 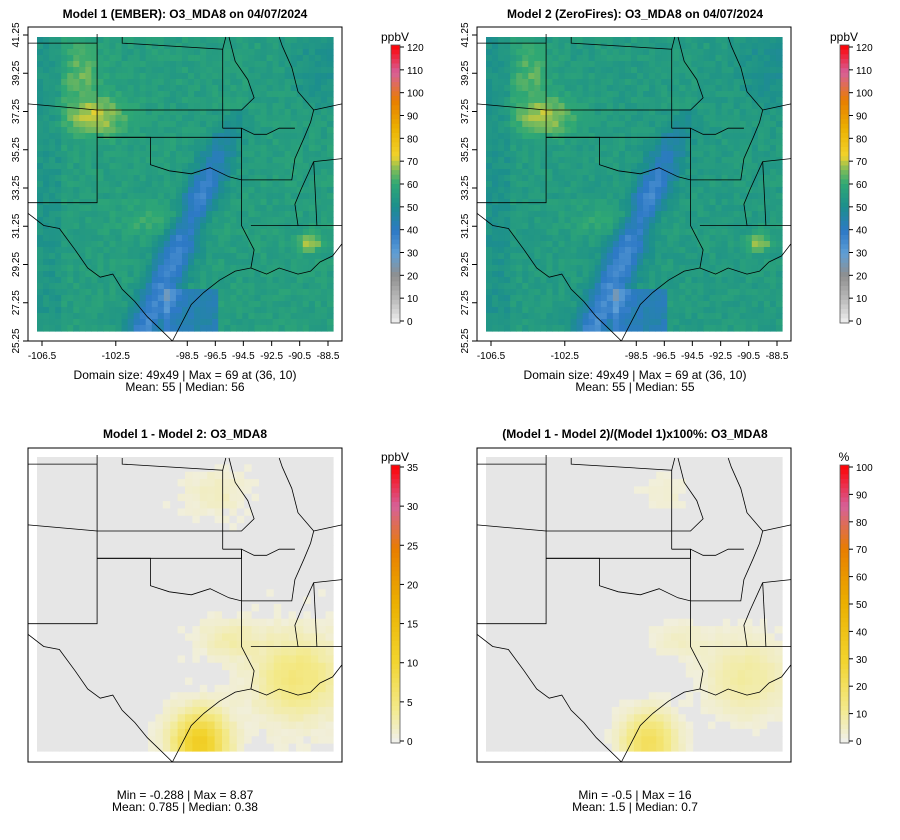 What do you see at coordinates (465, 111) in the screenshot?
I see `y-tick-label: 37.25` at bounding box center [465, 111].